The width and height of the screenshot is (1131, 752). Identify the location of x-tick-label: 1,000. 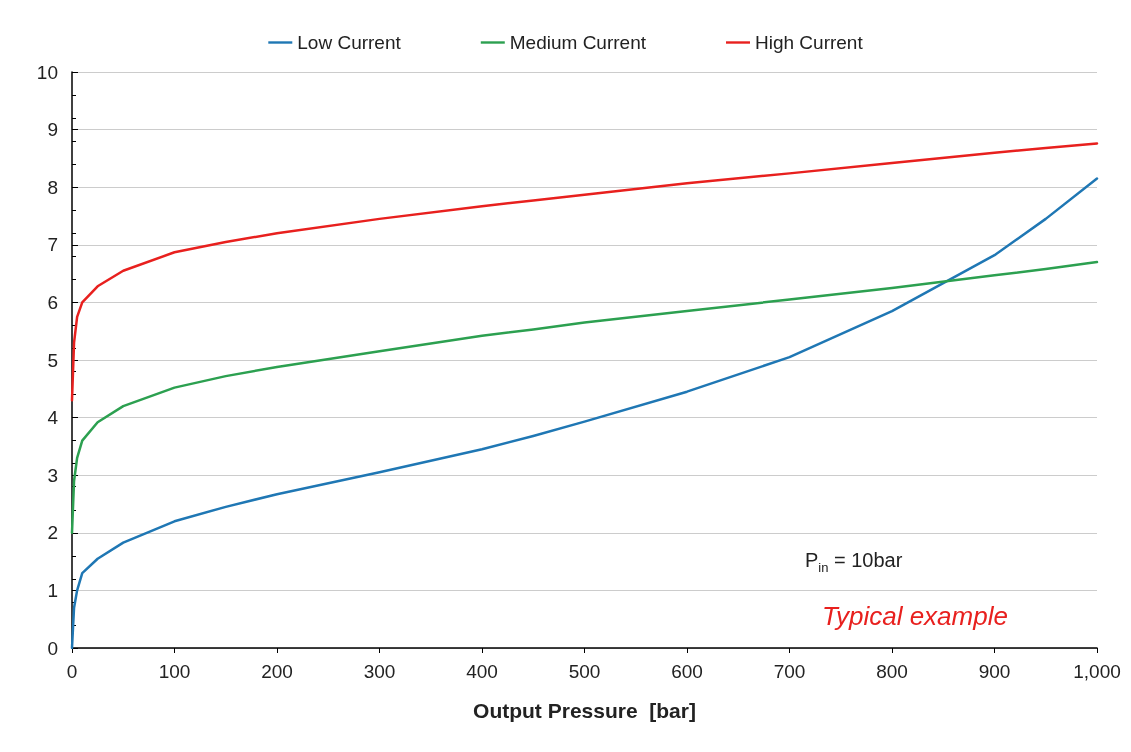
(1097, 671).